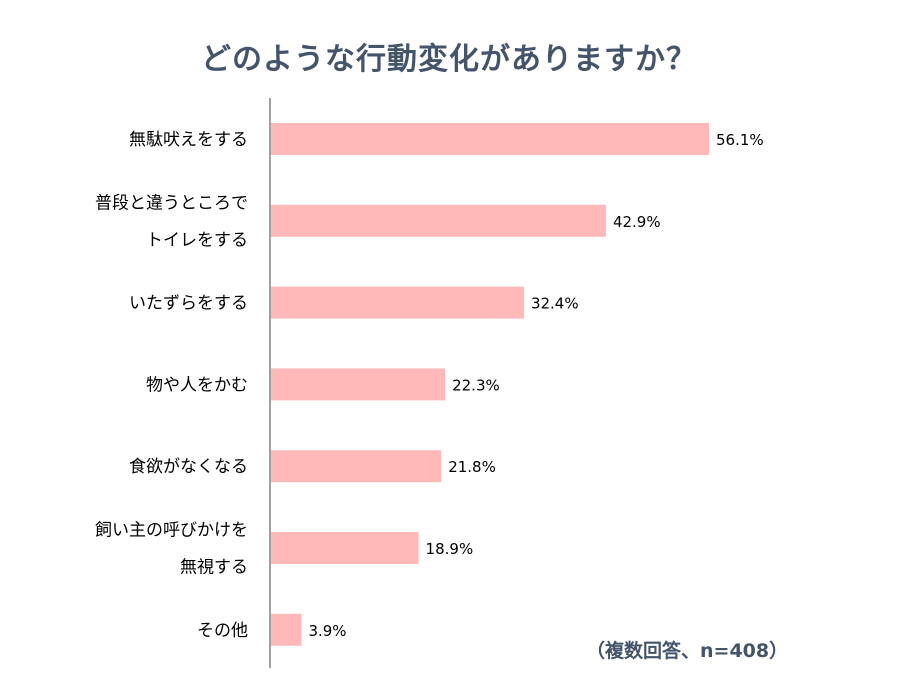 The image size is (898, 698). Describe the element at coordinates (197, 240) in the screenshot. I see `category-label-2-line-2: トイレをする` at that location.